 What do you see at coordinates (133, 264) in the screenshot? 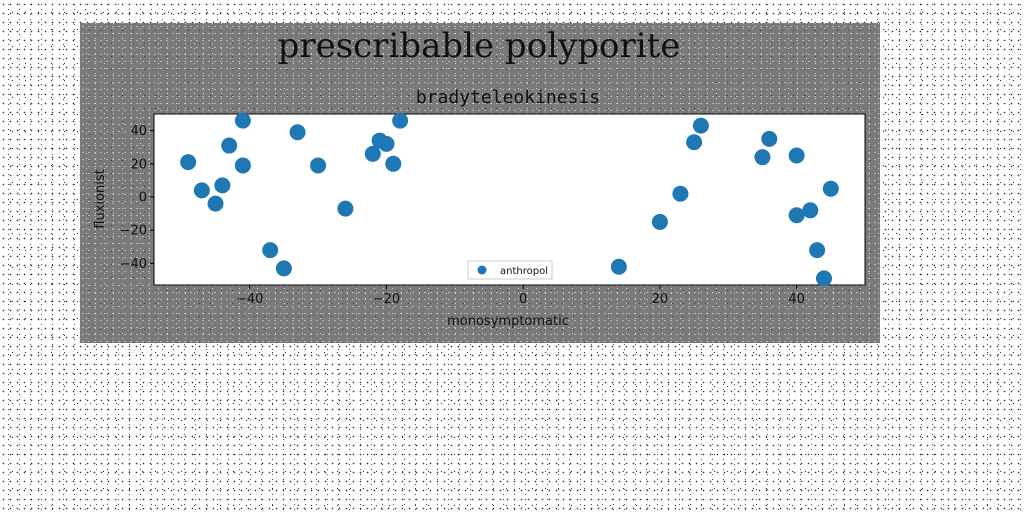
I see `y-tick-label: −40` at bounding box center [133, 264].